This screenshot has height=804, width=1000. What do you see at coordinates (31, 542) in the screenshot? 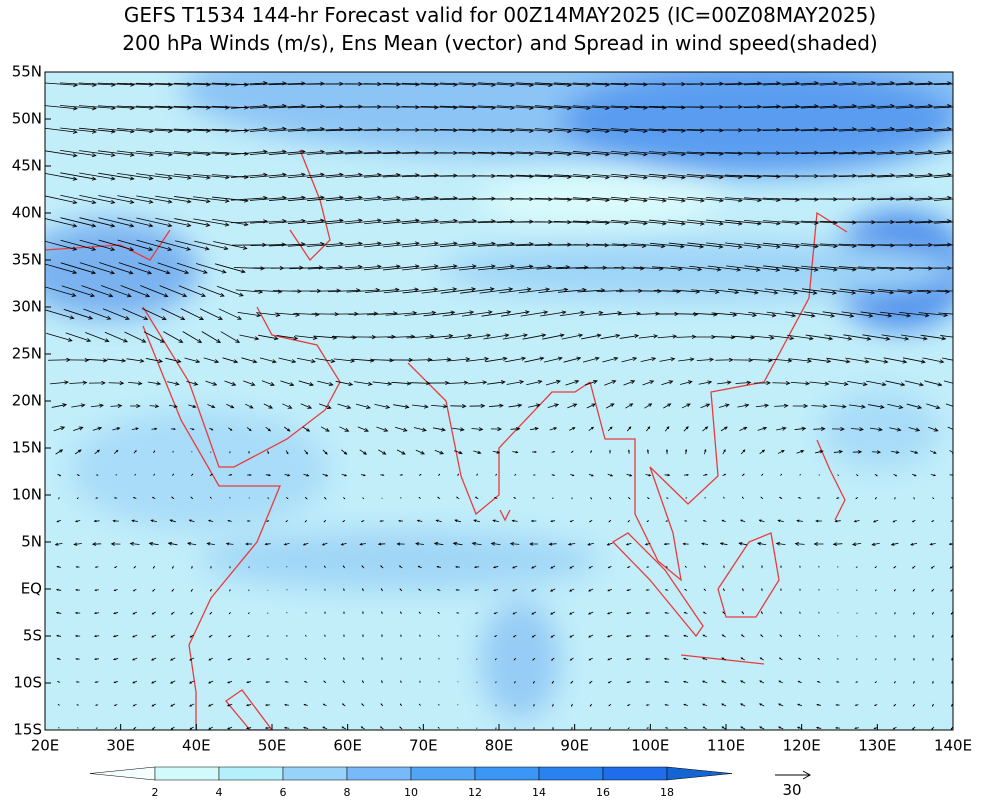
I see `y-tick-label: 5N` at bounding box center [31, 542].